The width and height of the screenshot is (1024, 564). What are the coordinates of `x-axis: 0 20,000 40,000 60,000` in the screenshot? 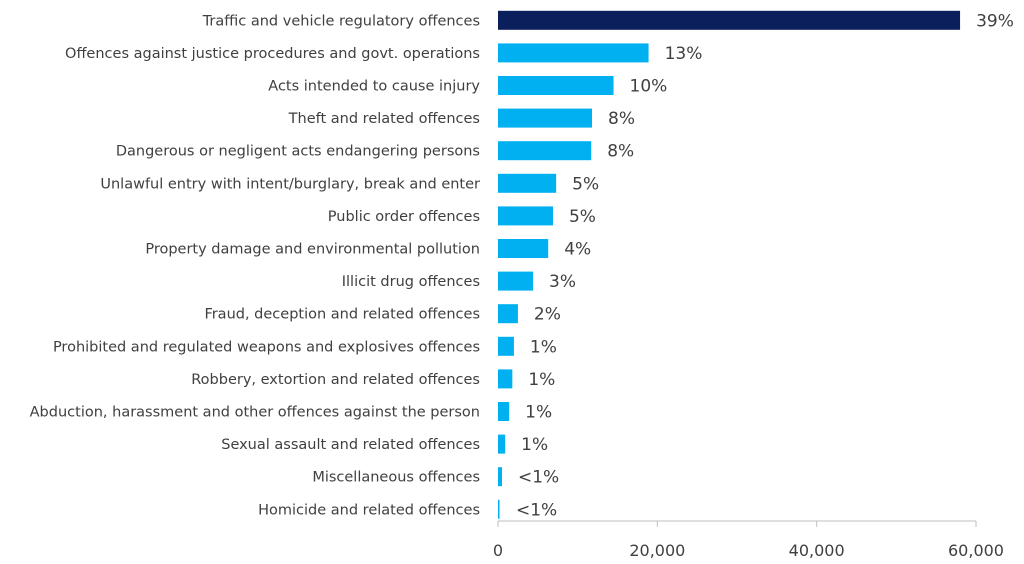 It's located at (748, 540).